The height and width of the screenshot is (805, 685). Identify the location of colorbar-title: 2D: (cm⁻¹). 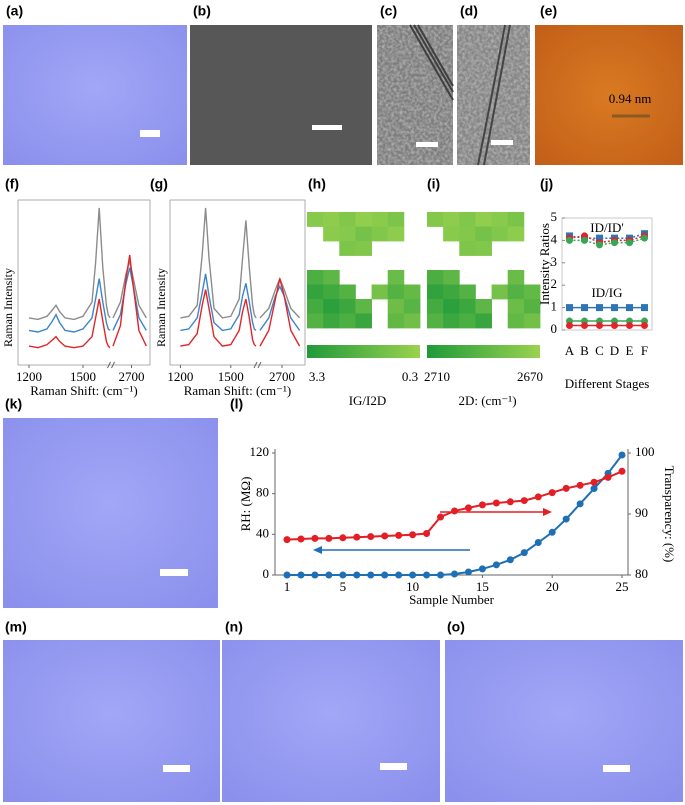
(487, 400).